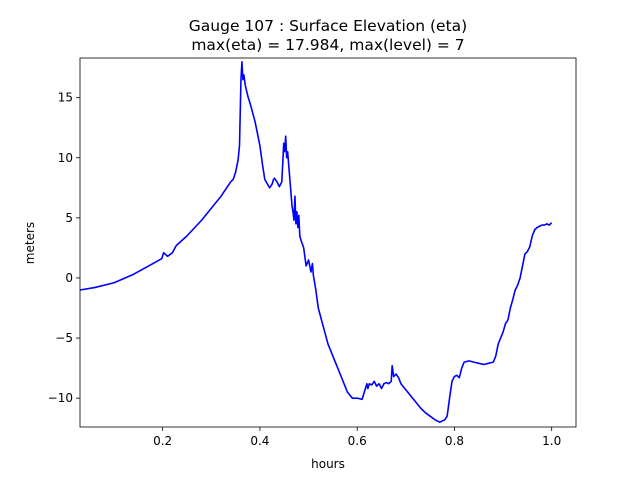 This screenshot has width=640, height=480. What do you see at coordinates (551, 441) in the screenshot?
I see `x-tick-label: 1.0` at bounding box center [551, 441].